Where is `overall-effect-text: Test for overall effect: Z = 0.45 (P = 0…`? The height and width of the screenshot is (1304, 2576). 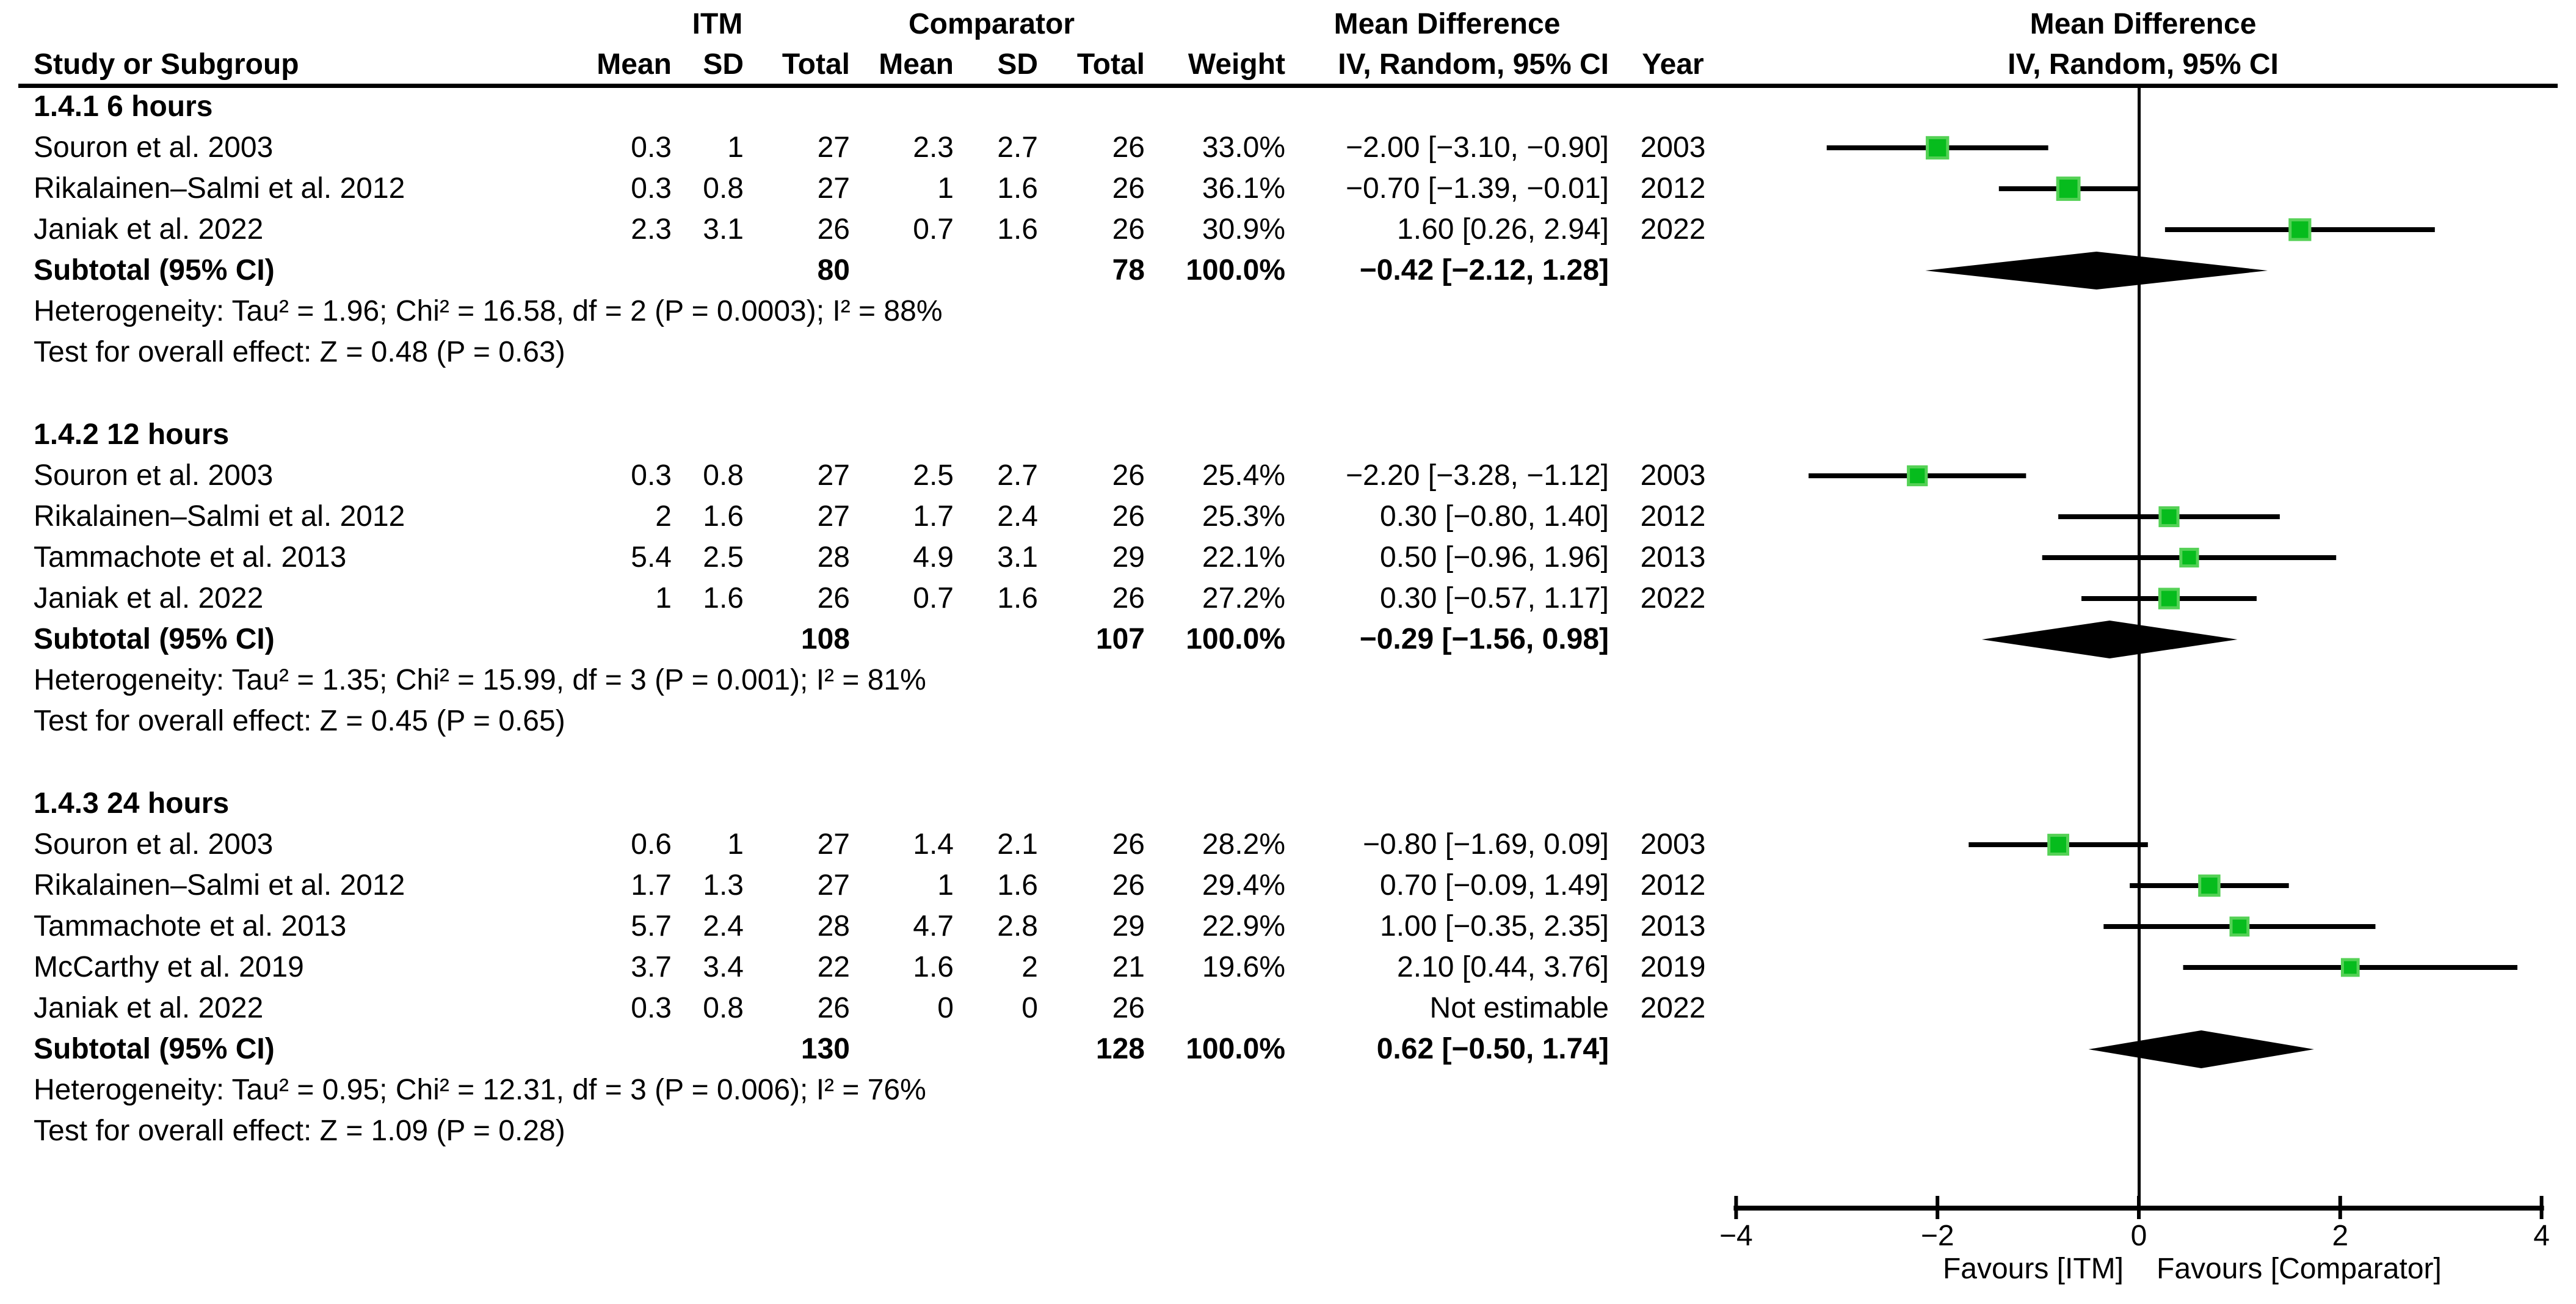
overall-effect-text: Test for overall effect: Z = 0.45 (P = 0… is located at coordinates (299, 721).